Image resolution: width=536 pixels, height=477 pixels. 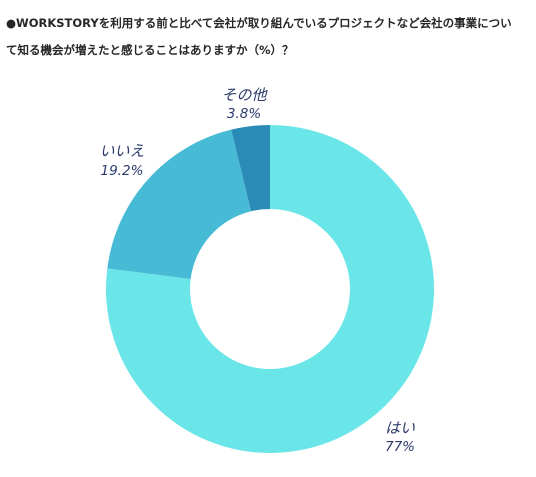 What do you see at coordinates (121, 151) in the screenshot?
I see `slice-name-1: いいえ` at bounding box center [121, 151].